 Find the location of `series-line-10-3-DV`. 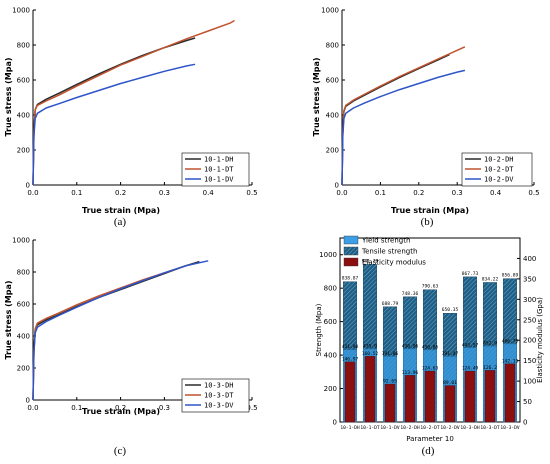

series-line-10-3-DV is located at coordinates (120, 330).